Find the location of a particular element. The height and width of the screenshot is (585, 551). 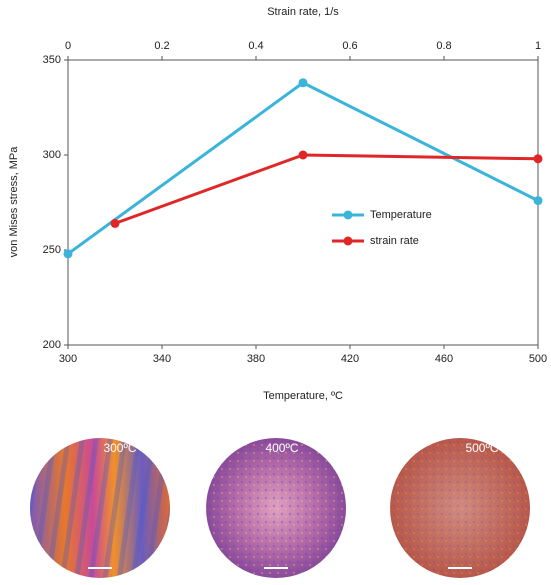

y-tick-label: 350 is located at coordinates (52, 60).